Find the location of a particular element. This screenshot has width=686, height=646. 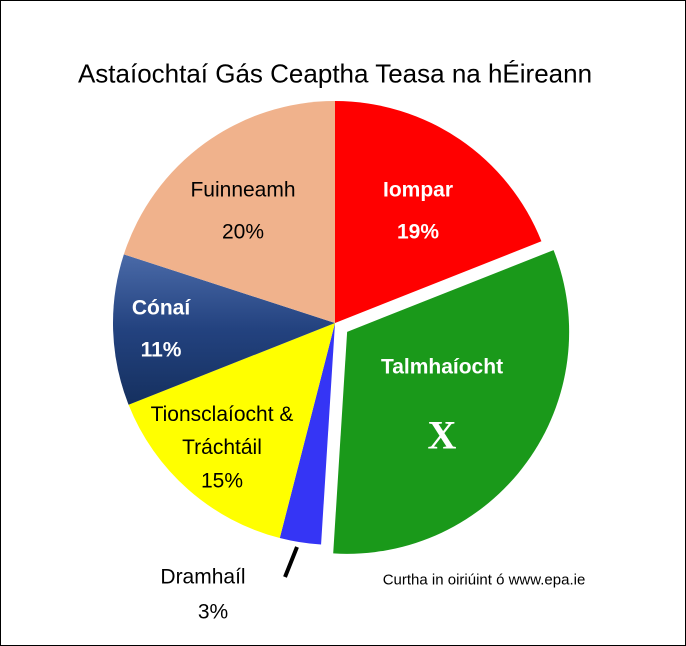

slice-label: Cónaí is located at coordinates (161, 308).